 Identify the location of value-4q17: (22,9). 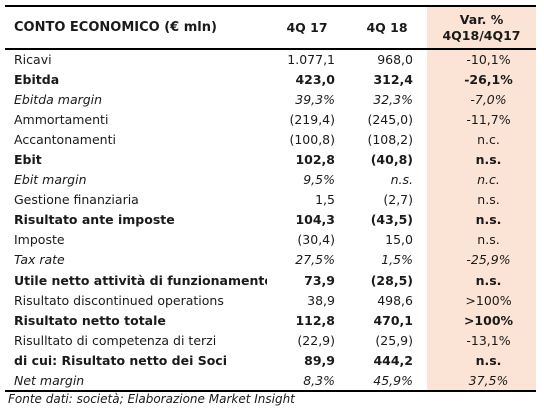
(316, 340).